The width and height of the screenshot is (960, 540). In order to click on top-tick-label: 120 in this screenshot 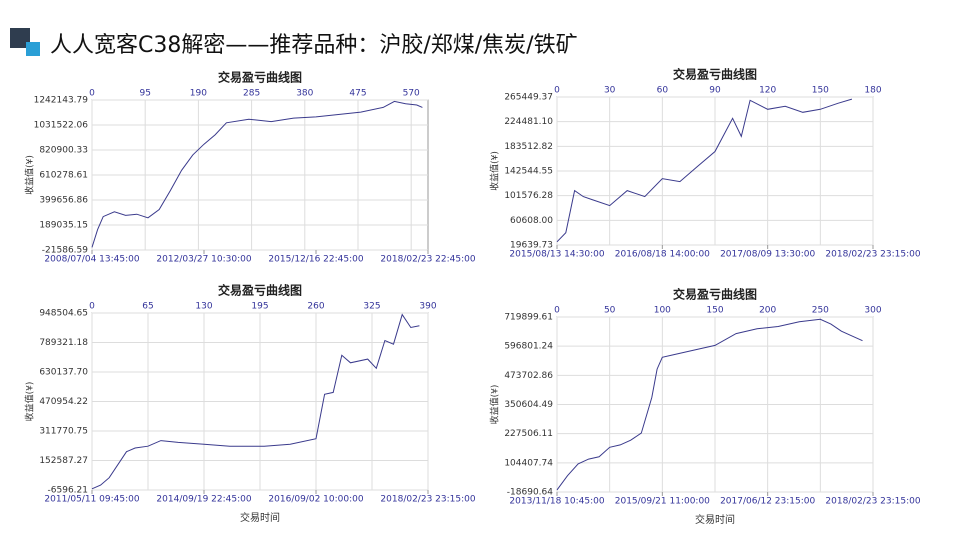, I will do `click(767, 91)`.